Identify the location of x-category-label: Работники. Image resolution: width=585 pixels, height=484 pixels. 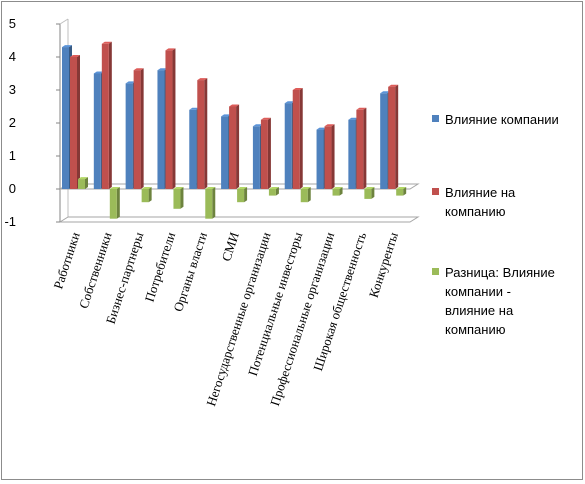
(66, 260).